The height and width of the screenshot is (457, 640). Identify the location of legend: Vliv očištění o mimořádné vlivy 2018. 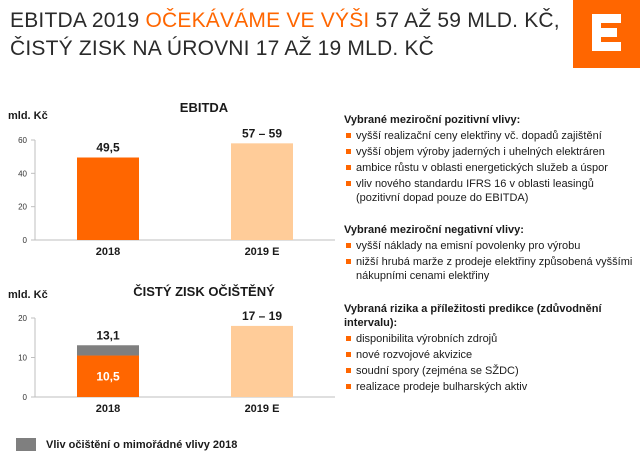
(126, 444).